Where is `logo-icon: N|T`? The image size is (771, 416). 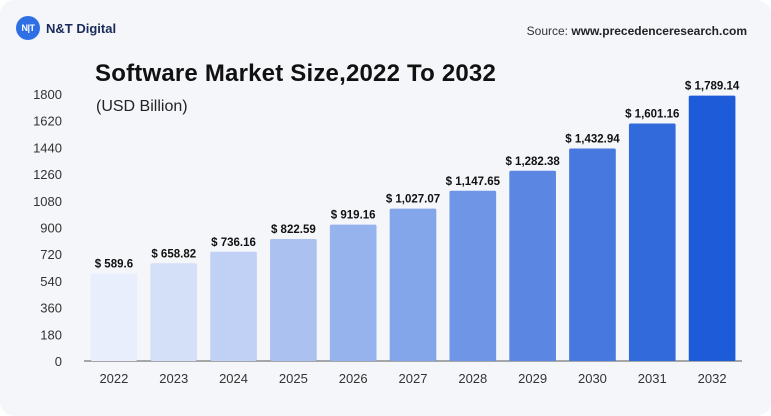
logo-icon: N|T is located at coordinates (28, 28).